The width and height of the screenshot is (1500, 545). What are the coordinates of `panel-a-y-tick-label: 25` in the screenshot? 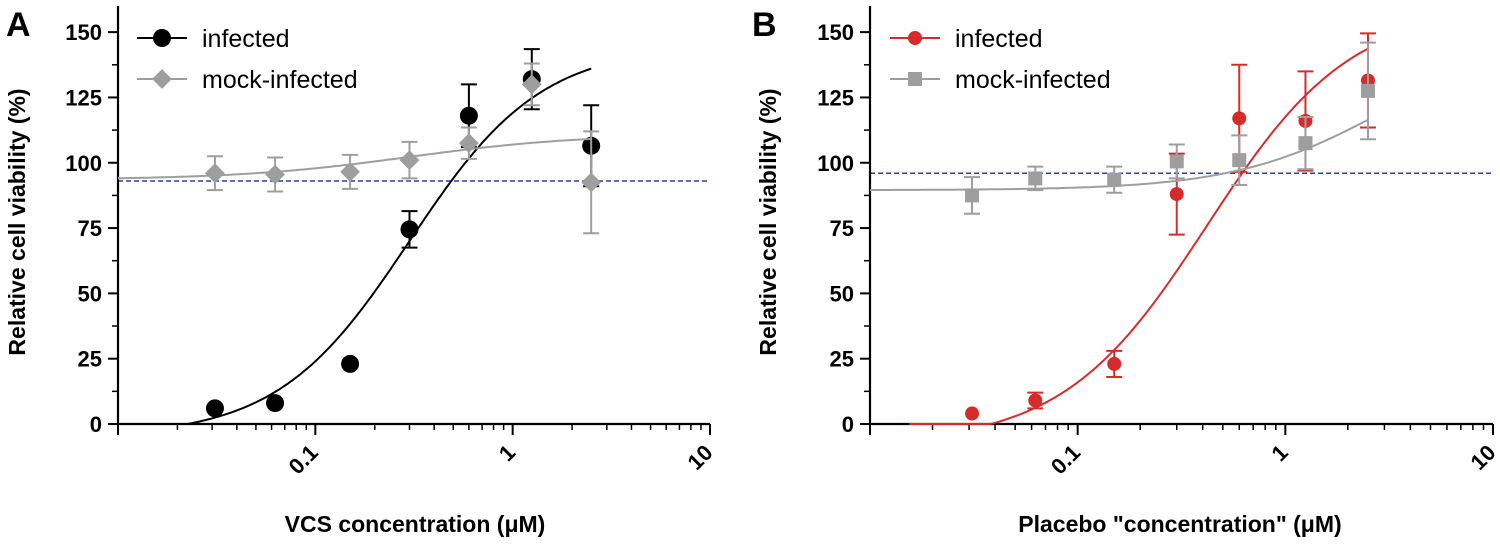 It's located at (90, 359).